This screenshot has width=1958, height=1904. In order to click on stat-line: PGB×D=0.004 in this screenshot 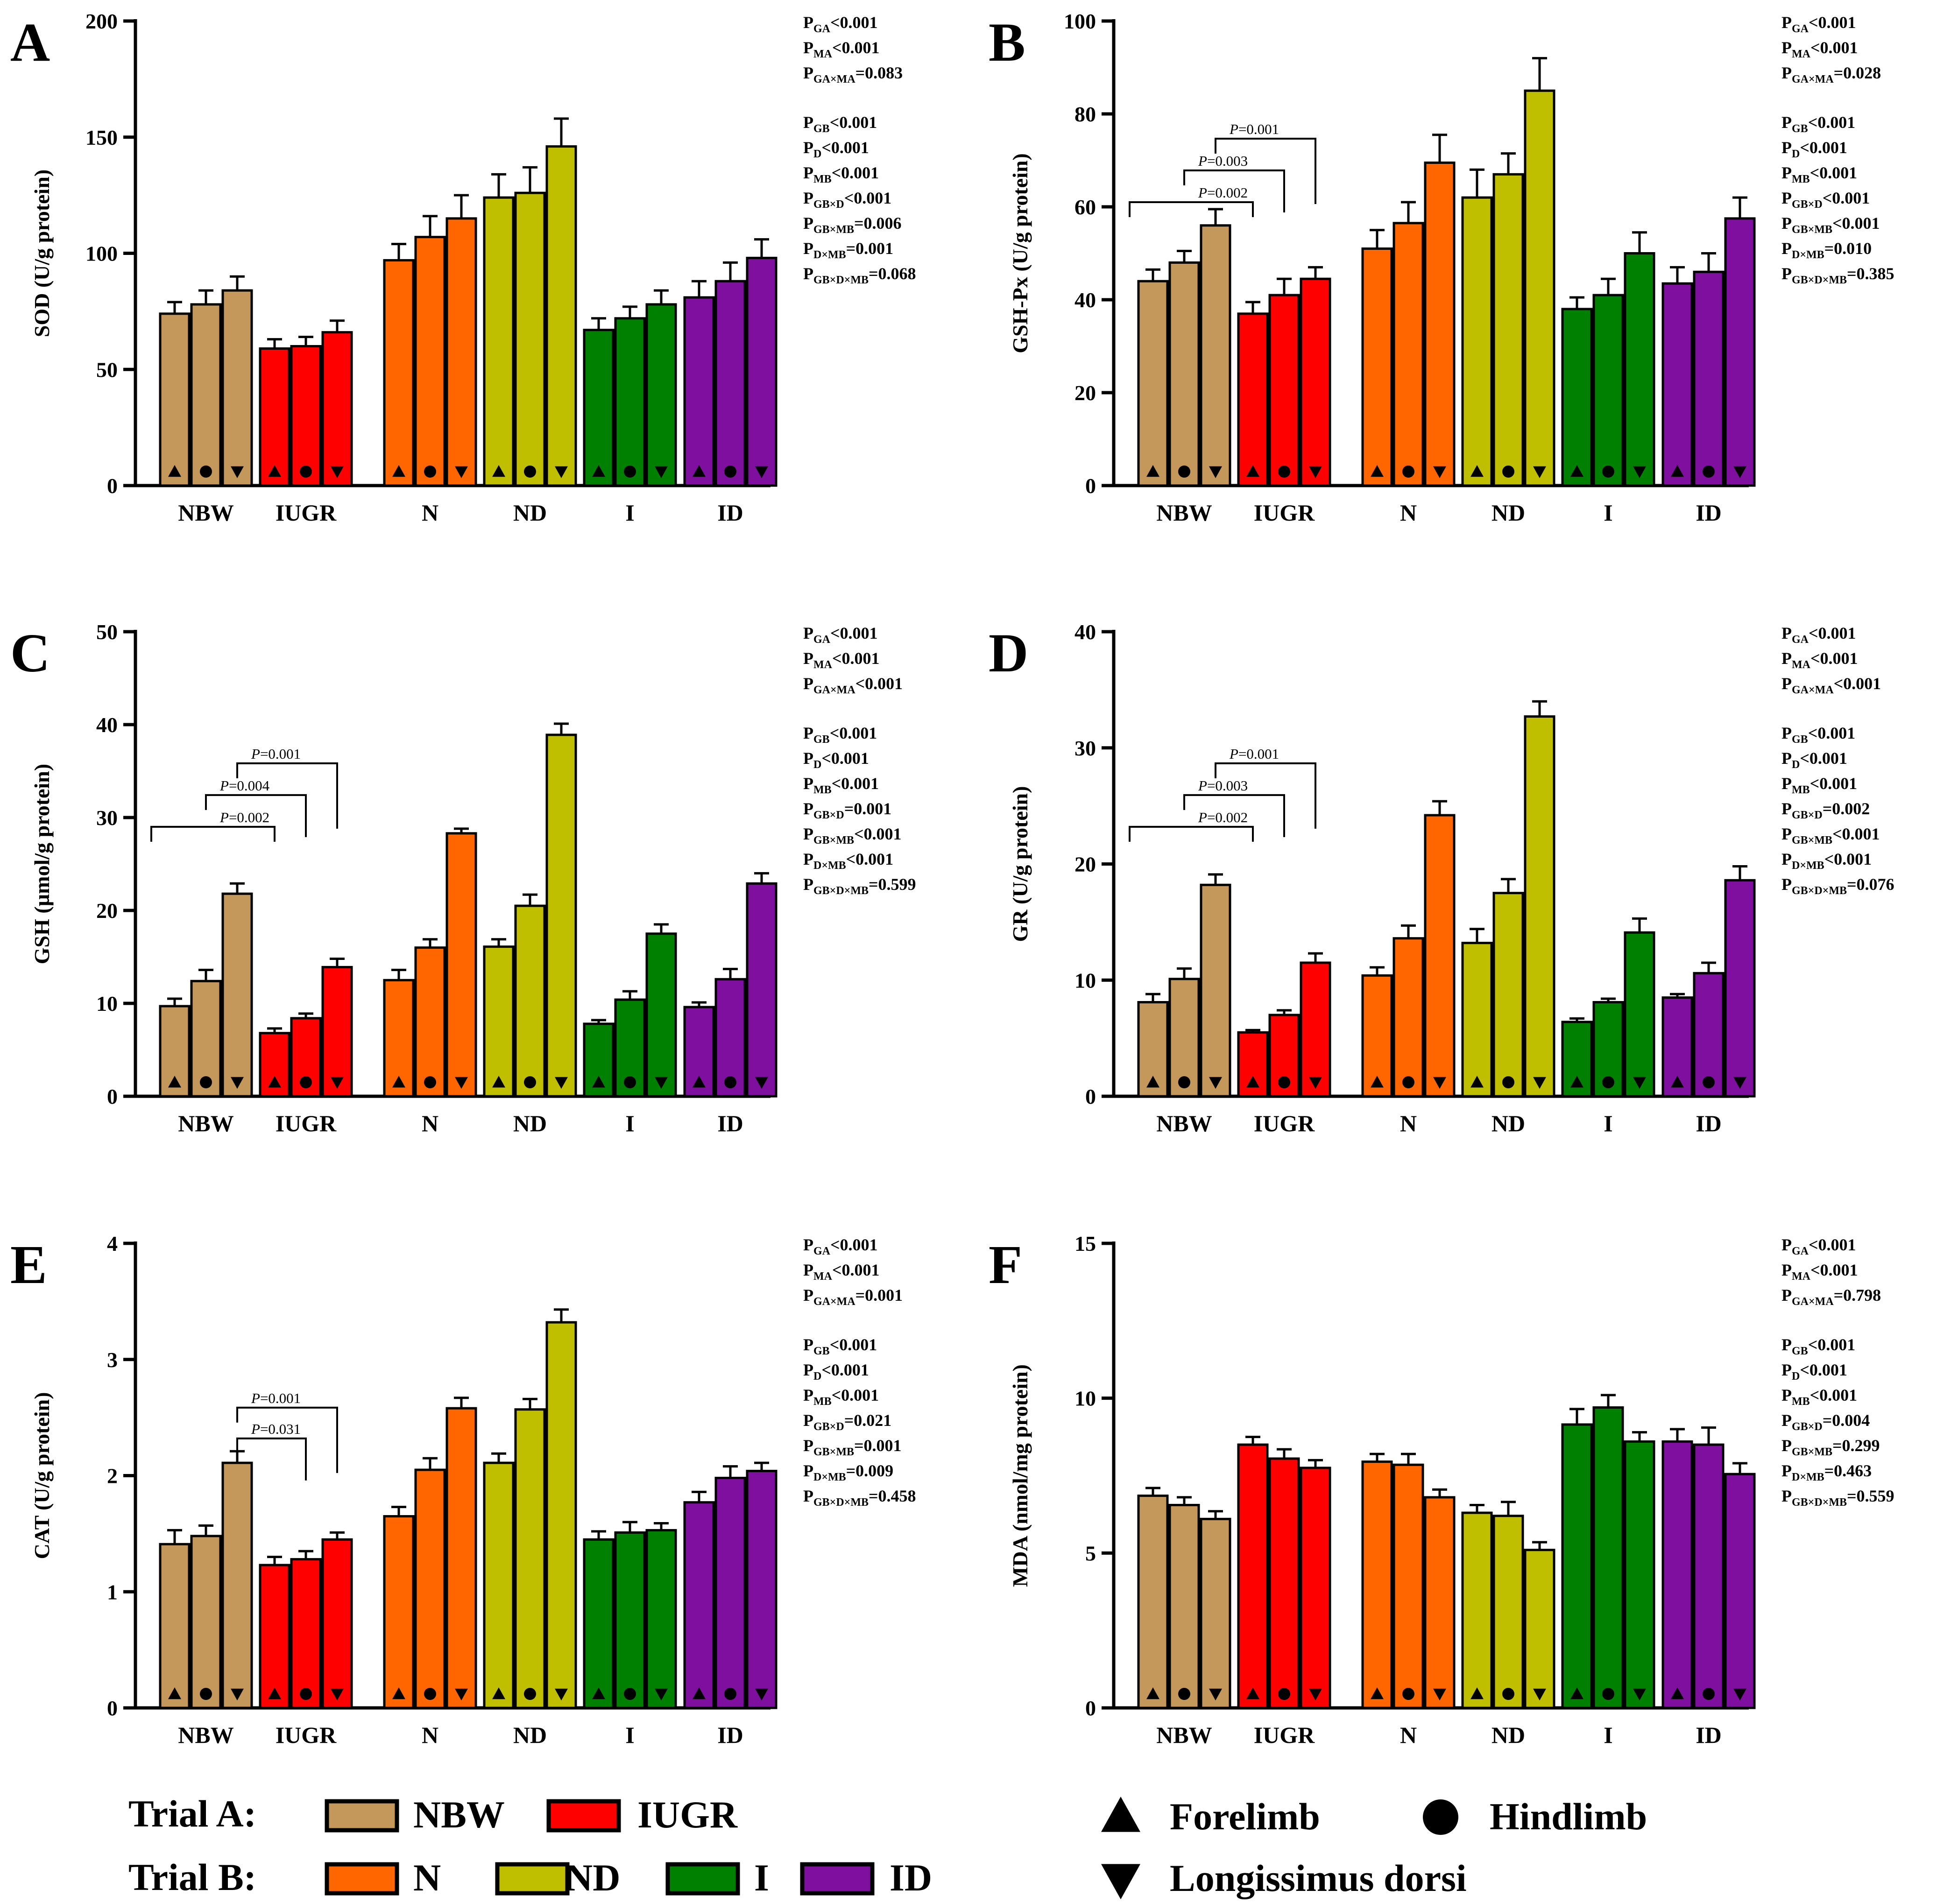, I will do `click(1825, 1422)`.